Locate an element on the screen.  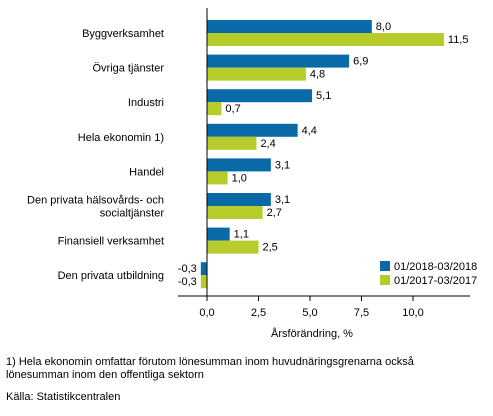
x-tick-label: 5,0 is located at coordinates (309, 313).